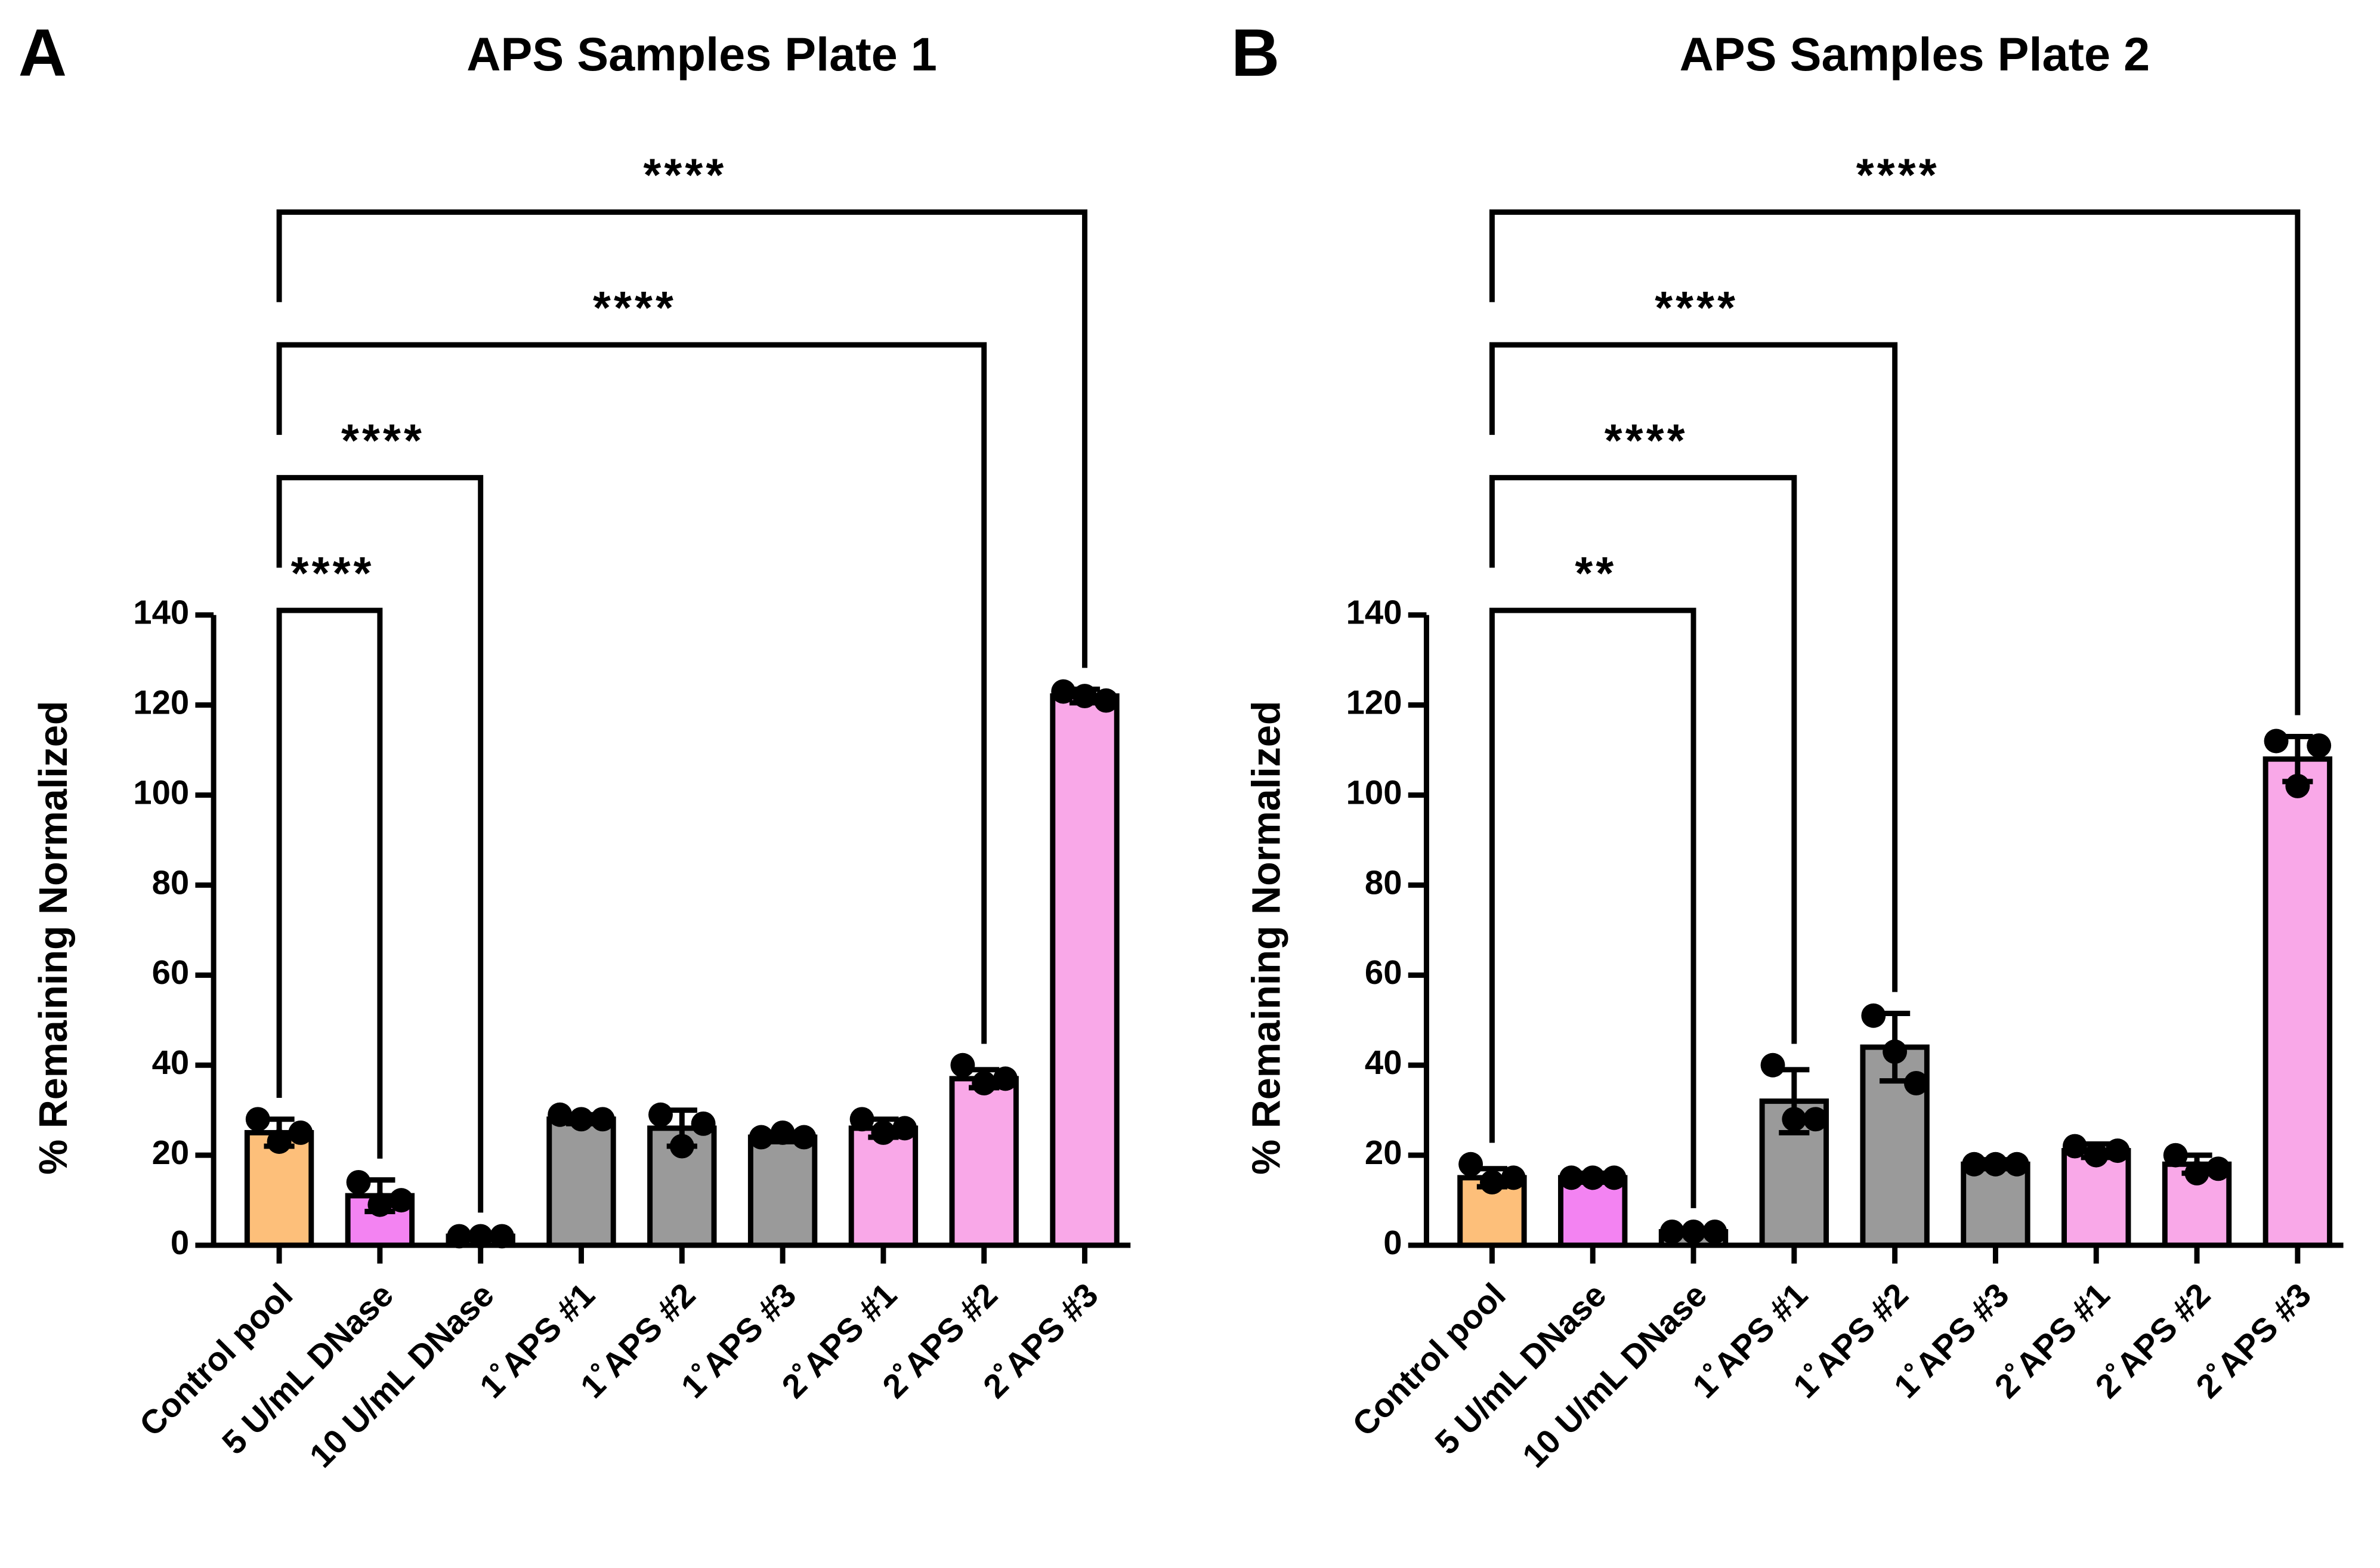 The image size is (2380, 1568). Describe the element at coordinates (171, 1062) in the screenshot. I see `y-tick-label: 40` at that location.